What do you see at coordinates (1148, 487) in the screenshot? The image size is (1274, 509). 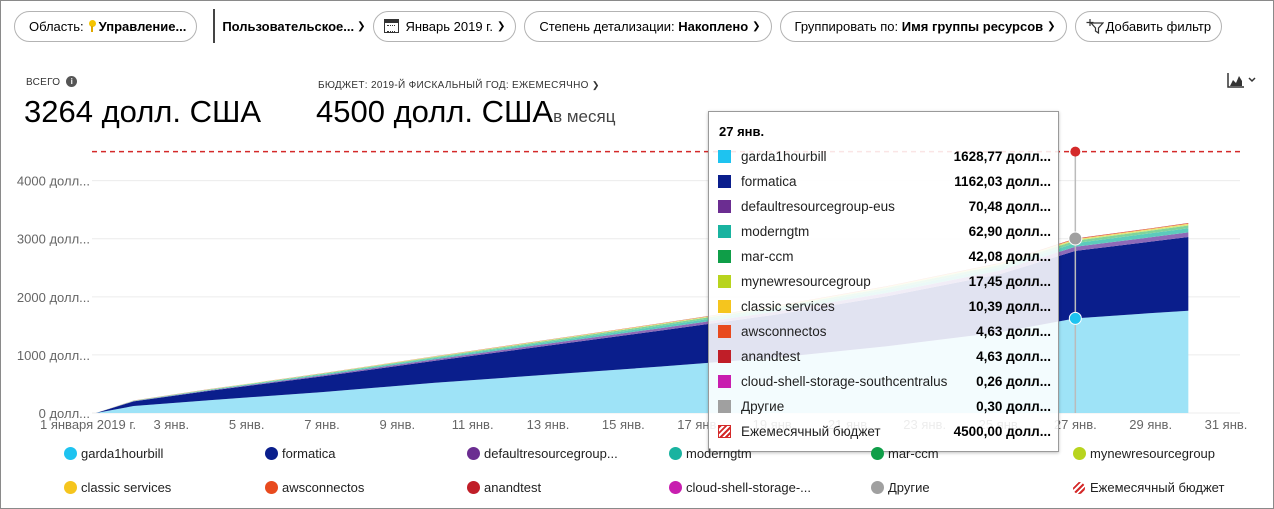 I see `legend-item: Ежемесячный бюджет` at bounding box center [1148, 487].